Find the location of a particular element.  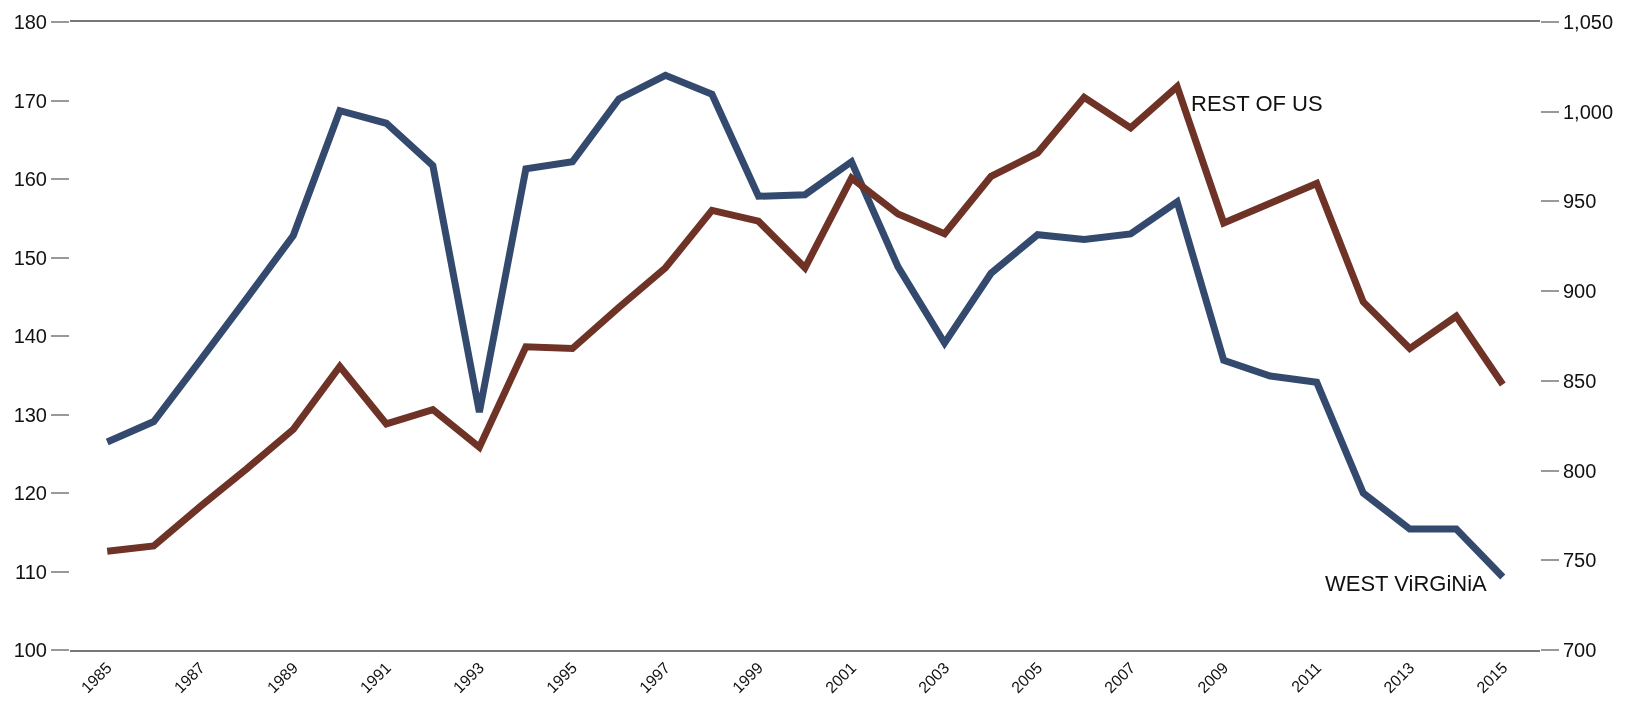

series-label: REST OF US is located at coordinates (1257, 103).